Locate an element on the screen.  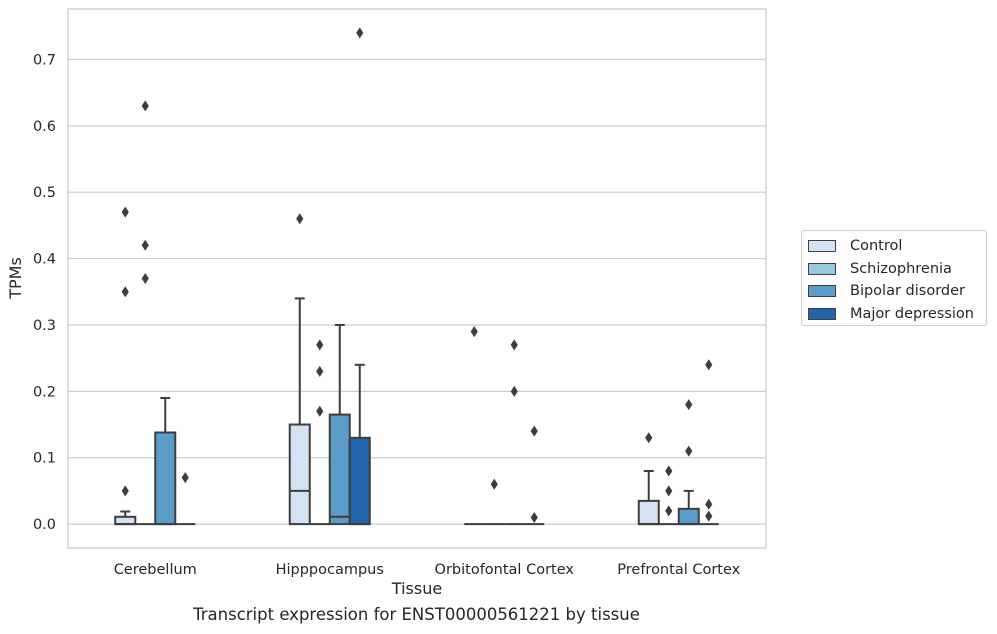
y-tick-label: 0.4 is located at coordinates (44, 260).